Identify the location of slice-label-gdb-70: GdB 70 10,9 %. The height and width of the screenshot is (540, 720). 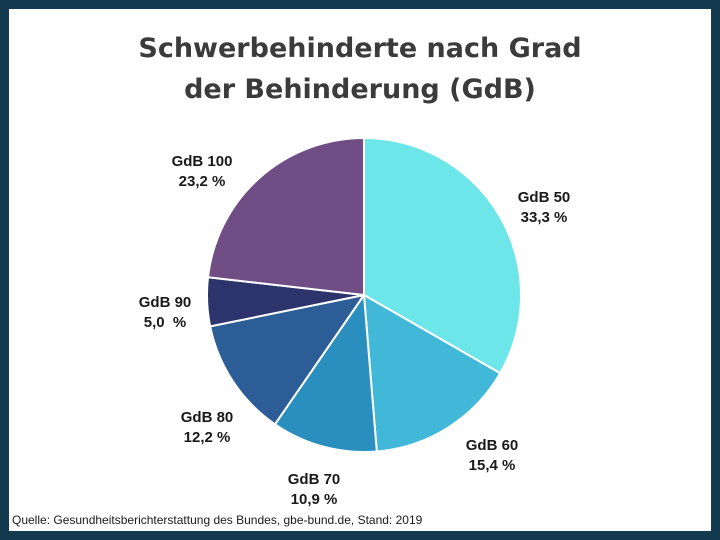
(314, 489).